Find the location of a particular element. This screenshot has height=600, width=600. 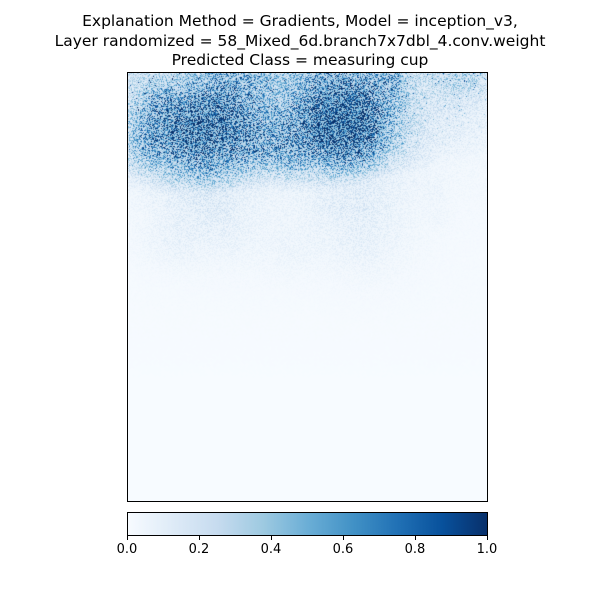

colorbar-fill is located at coordinates (307, 524).